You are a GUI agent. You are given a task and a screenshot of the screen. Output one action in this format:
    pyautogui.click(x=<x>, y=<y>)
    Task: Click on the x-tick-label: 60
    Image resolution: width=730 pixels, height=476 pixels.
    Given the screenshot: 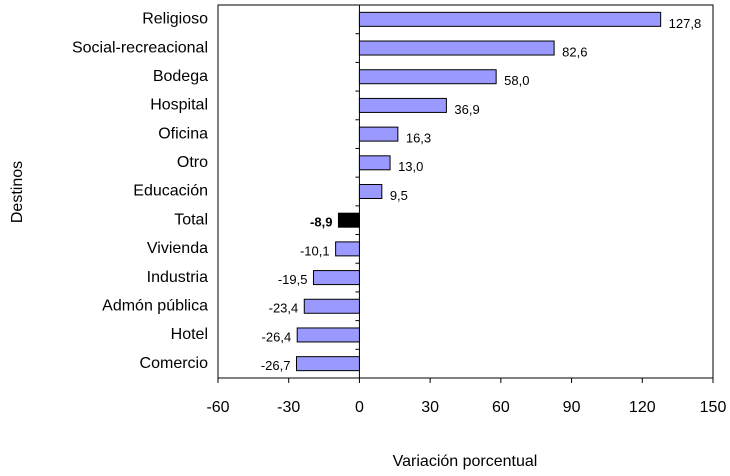 What is the action you would take?
    pyautogui.click(x=501, y=407)
    